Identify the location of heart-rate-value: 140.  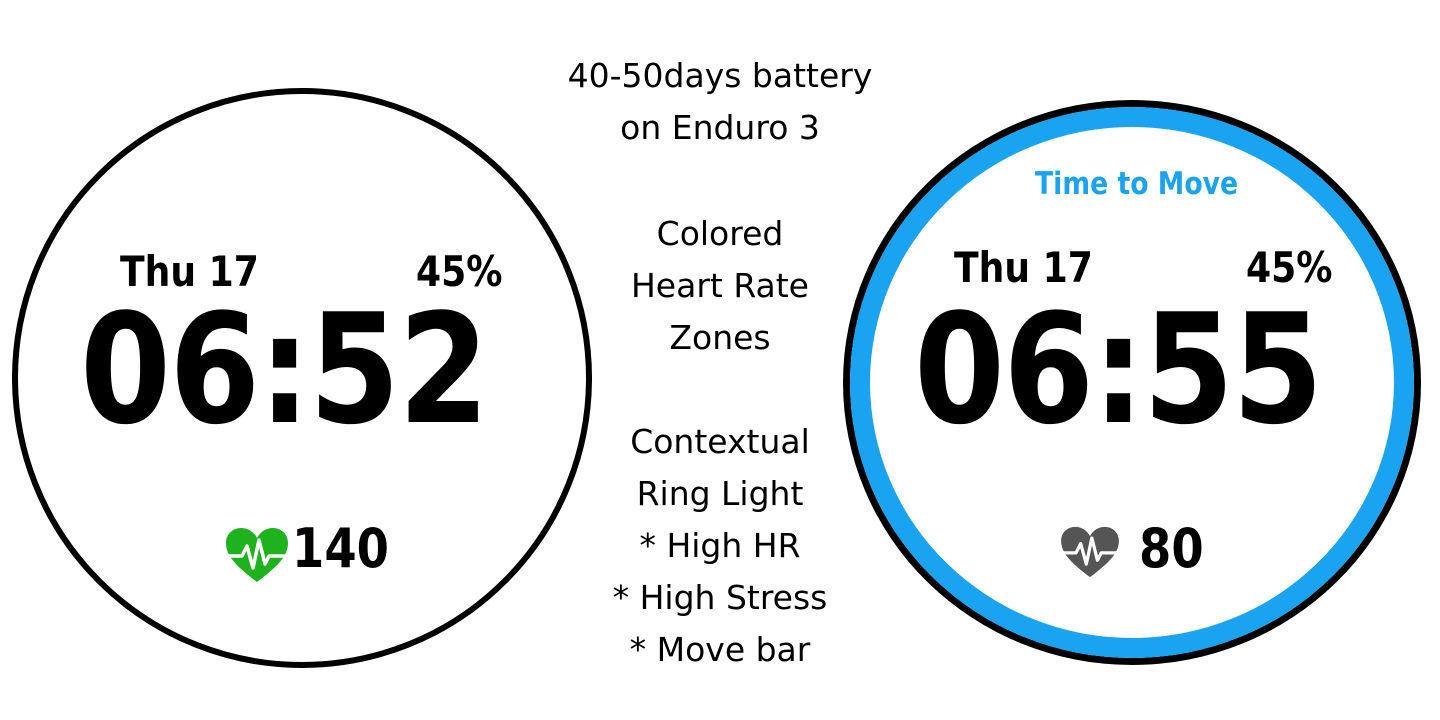
(340, 548).